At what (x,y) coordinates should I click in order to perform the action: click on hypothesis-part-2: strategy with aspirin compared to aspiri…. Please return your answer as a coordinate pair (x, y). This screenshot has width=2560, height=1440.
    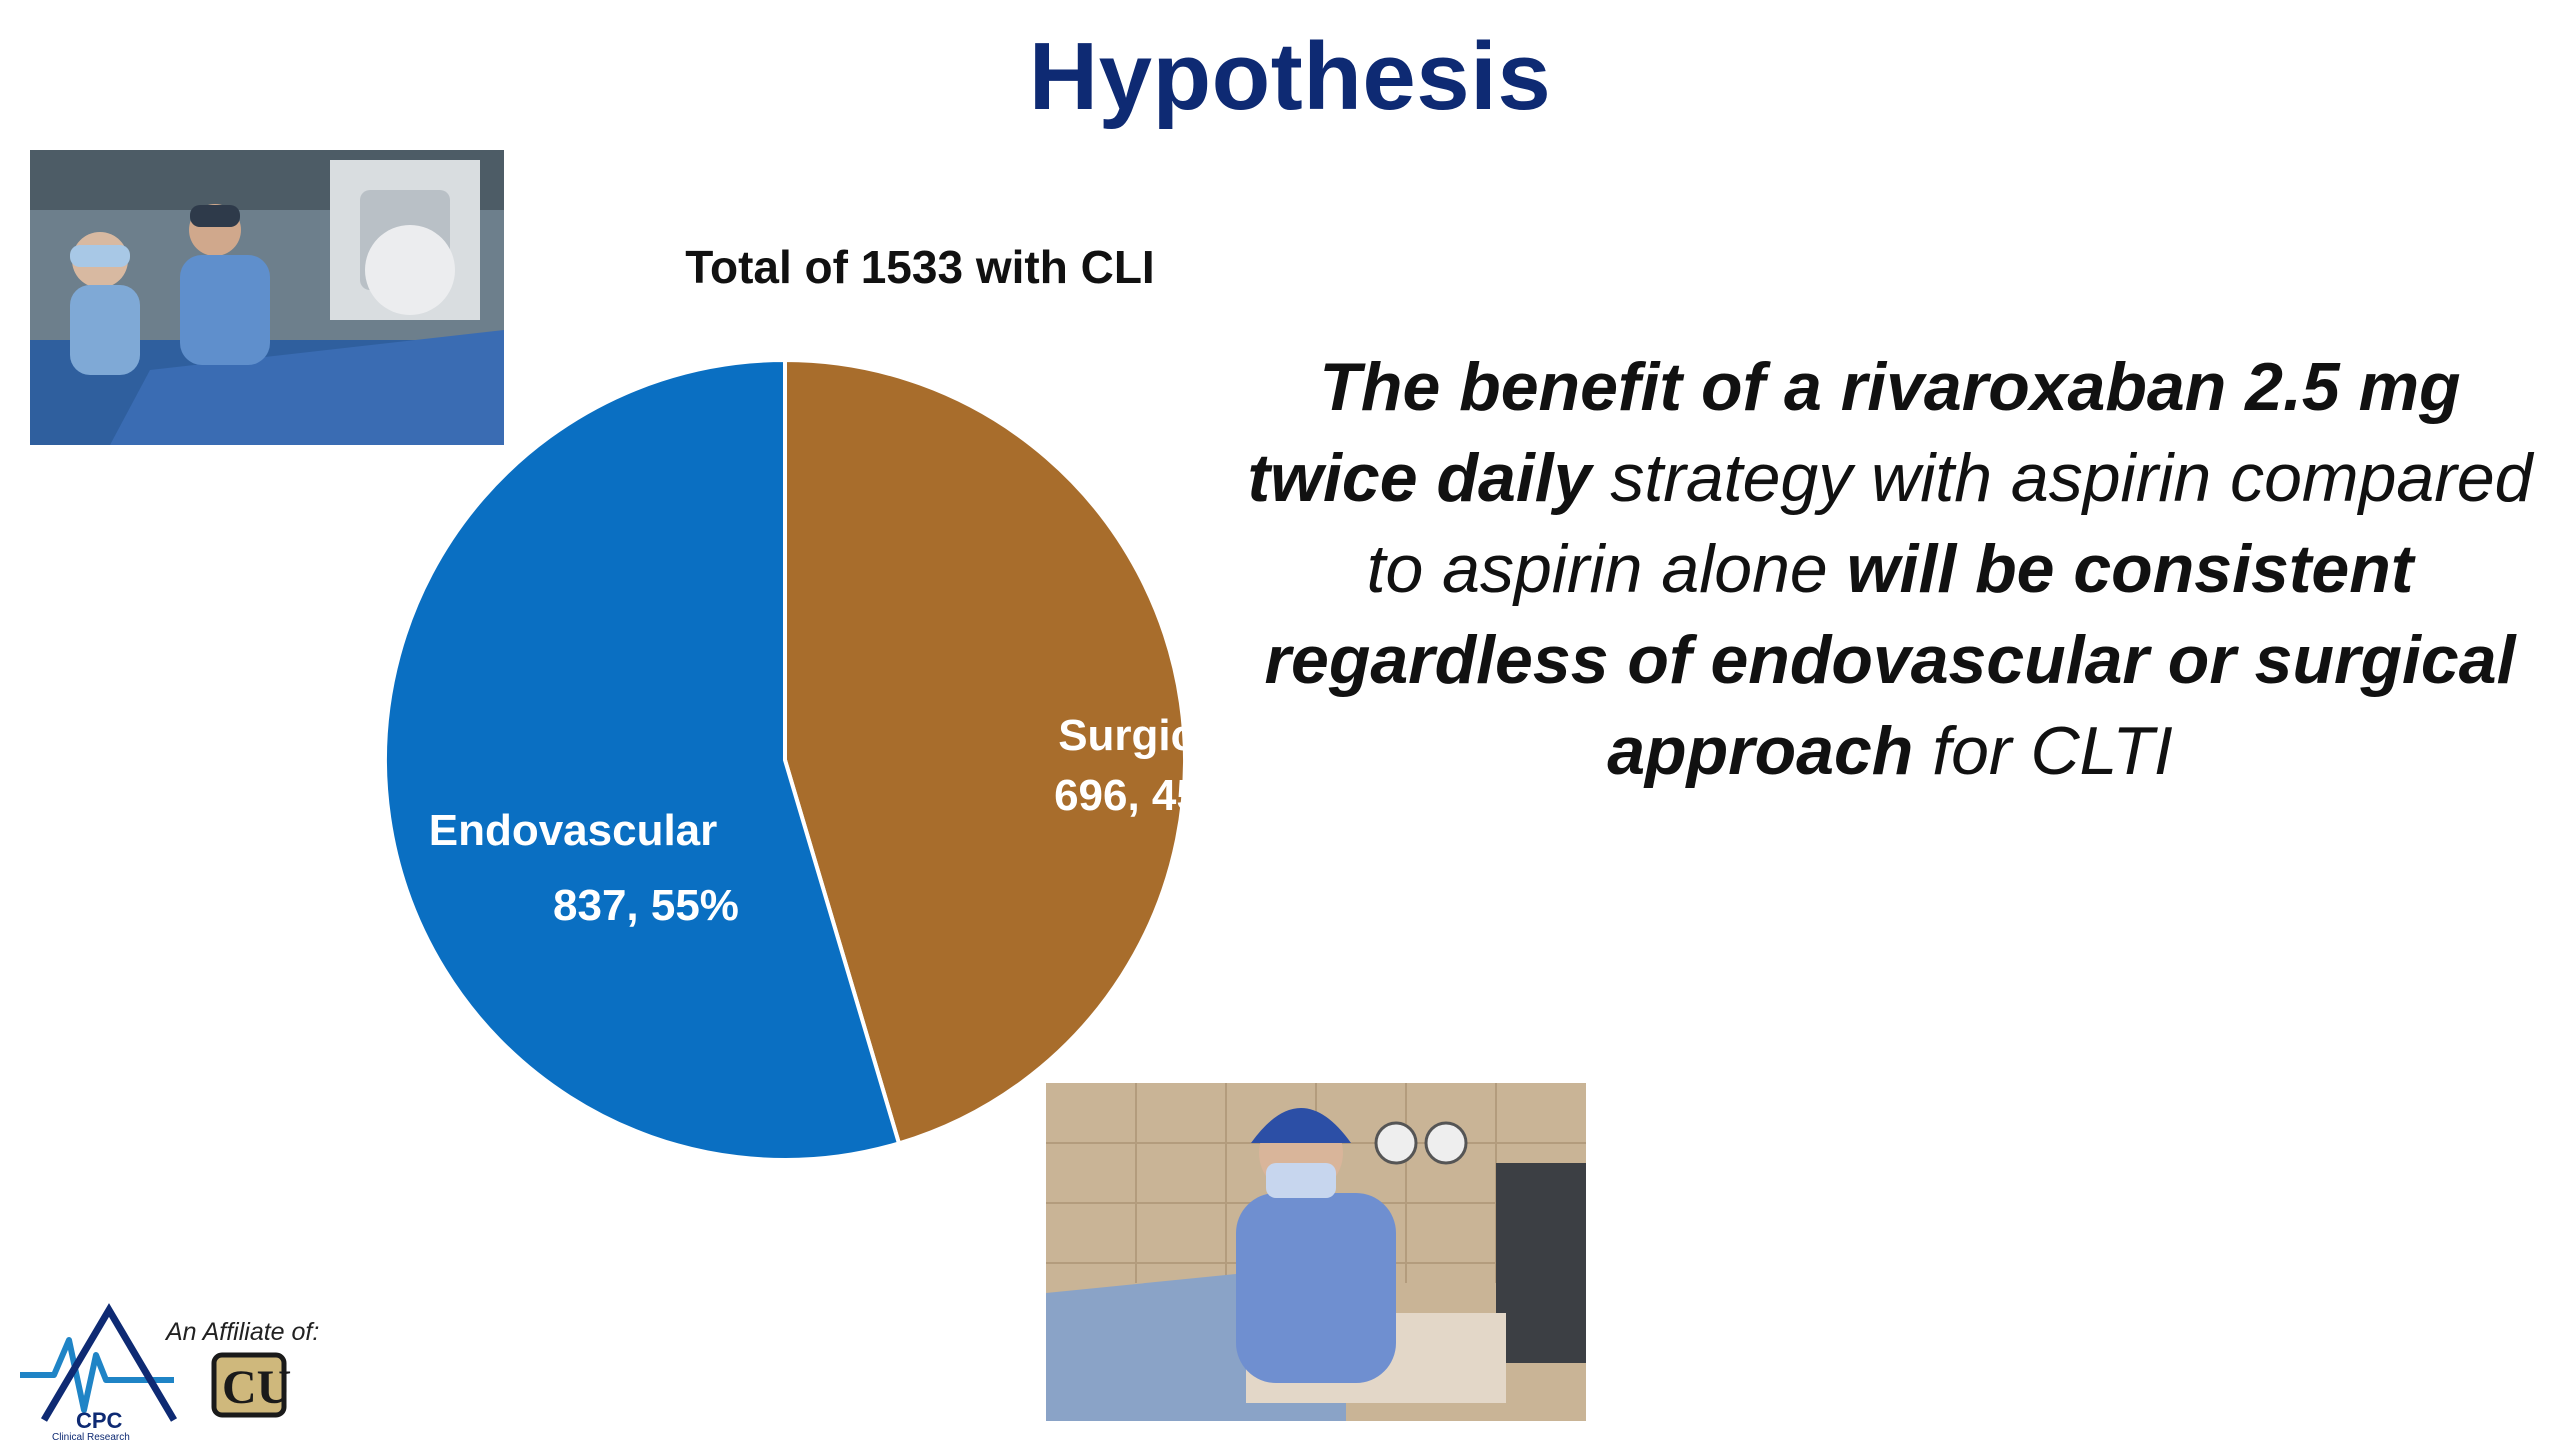
    Looking at the image, I should click on (1949, 523).